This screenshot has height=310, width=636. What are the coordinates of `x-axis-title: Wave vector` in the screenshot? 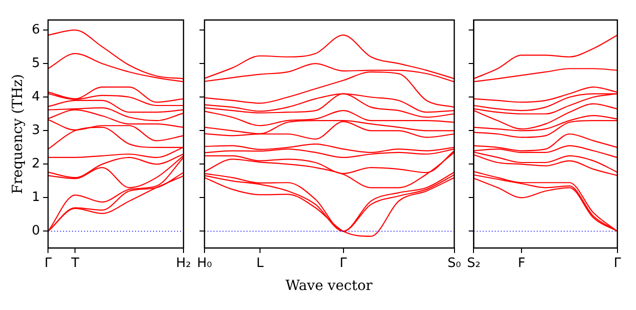 It's located at (329, 286).